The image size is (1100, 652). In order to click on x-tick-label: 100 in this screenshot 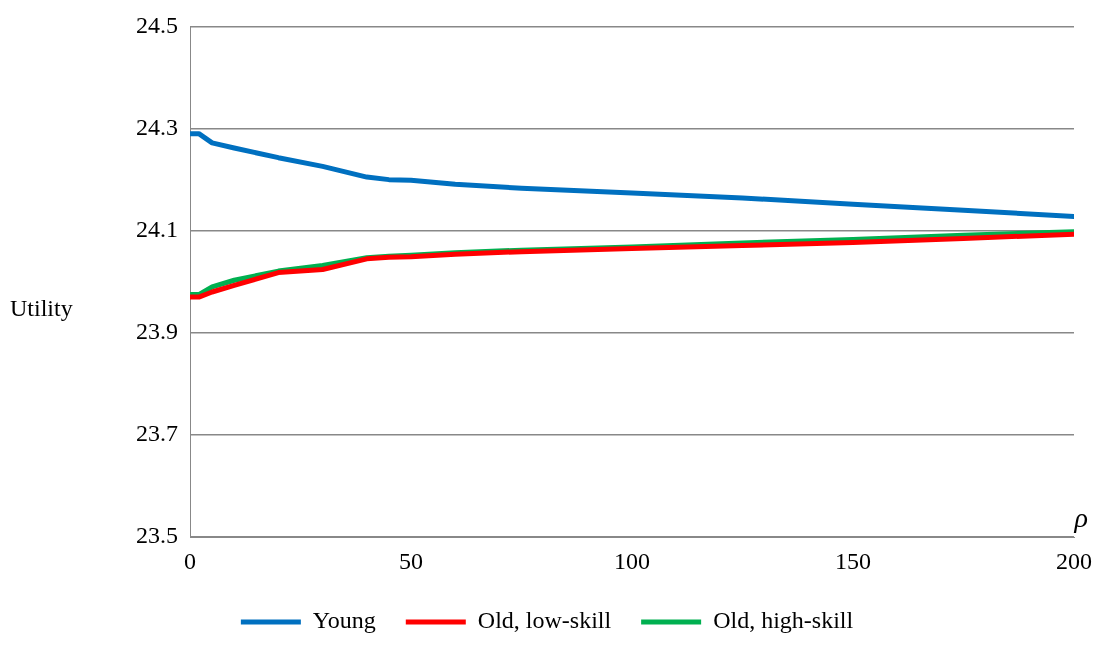, I will do `click(632, 560)`.